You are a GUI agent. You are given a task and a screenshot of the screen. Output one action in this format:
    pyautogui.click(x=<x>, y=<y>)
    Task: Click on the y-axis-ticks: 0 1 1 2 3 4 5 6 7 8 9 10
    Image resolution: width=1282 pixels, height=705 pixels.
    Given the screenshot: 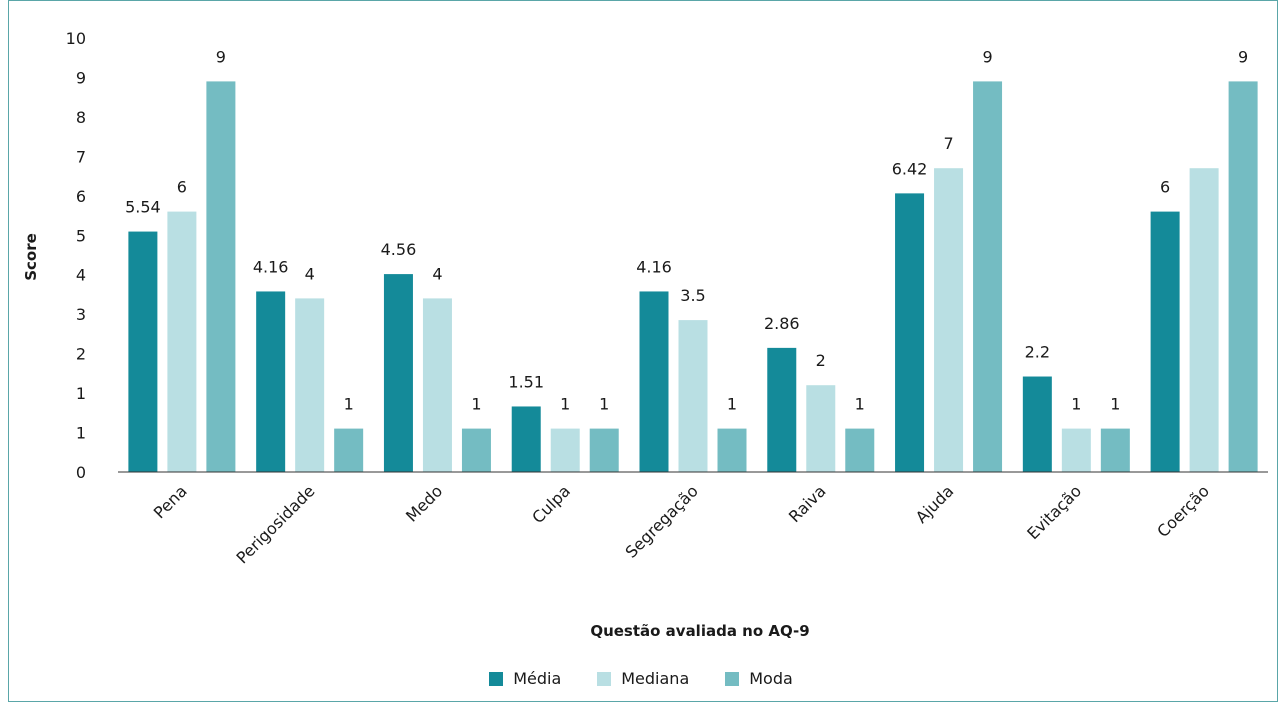 What is the action you would take?
    pyautogui.click(x=76, y=255)
    